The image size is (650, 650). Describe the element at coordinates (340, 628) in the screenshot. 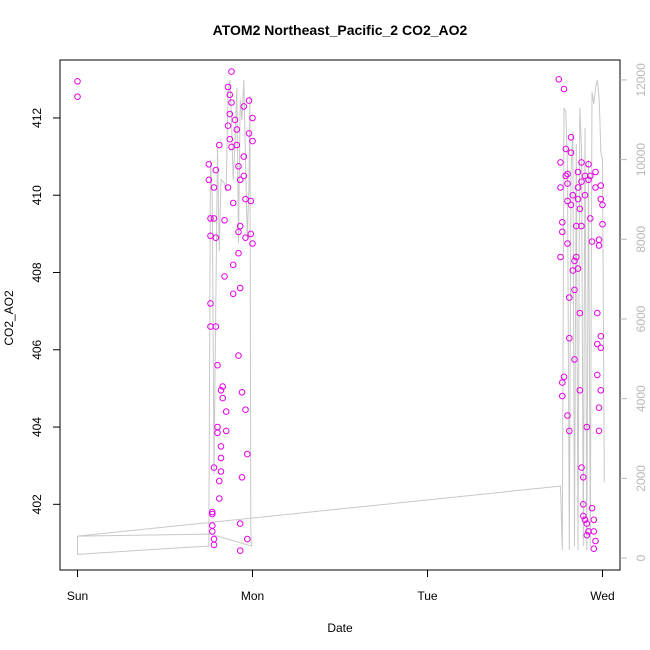

I see `x-axis-label: Date` at that location.